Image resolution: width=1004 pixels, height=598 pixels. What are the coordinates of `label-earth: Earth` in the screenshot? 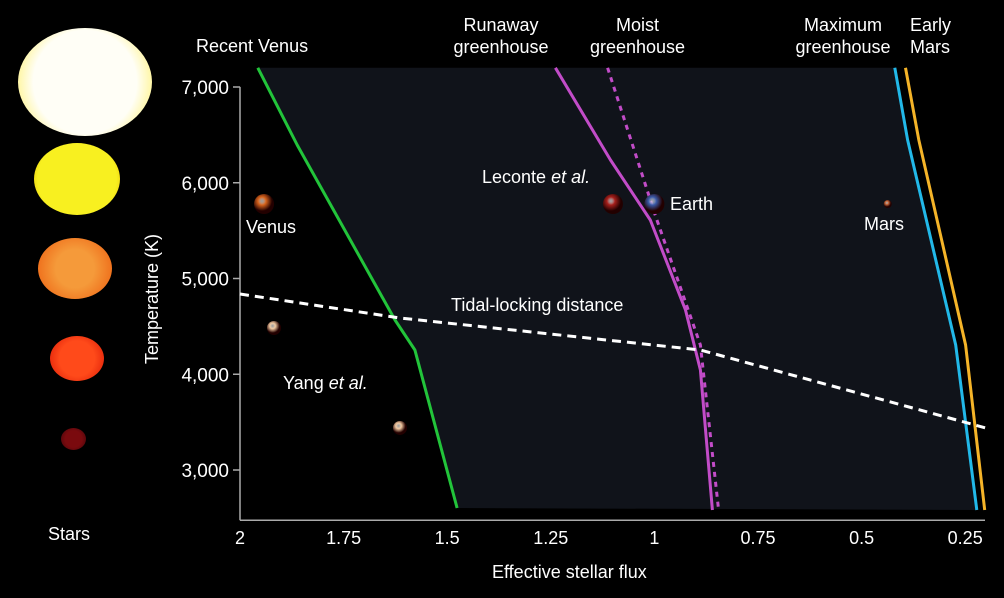 It's located at (692, 204).